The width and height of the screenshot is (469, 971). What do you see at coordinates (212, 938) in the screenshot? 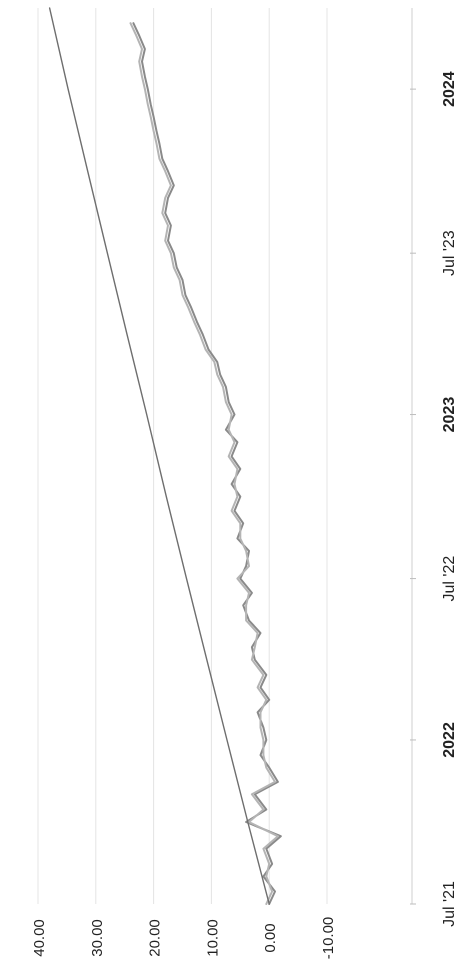
I see `y-tick-label: 10.00` at bounding box center [212, 938].